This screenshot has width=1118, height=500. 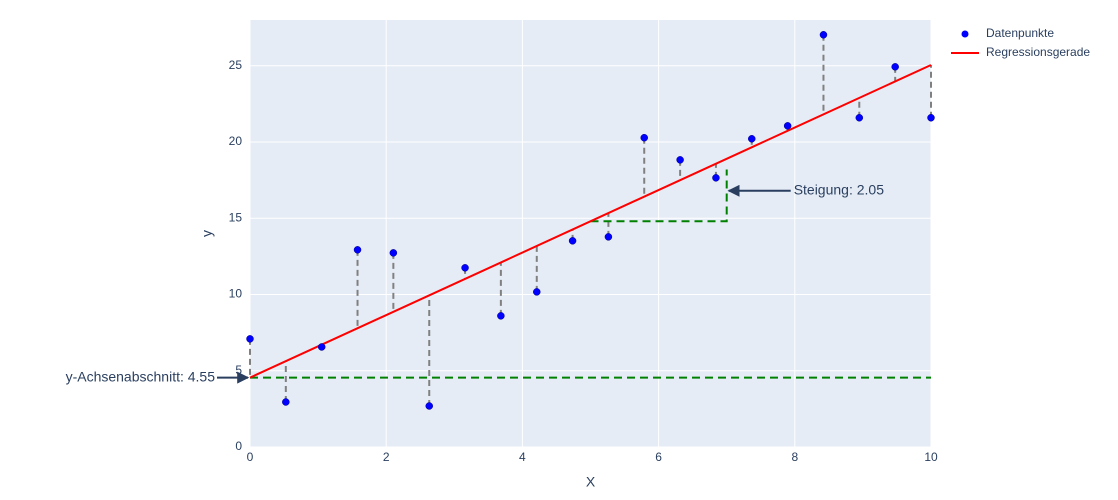 What do you see at coordinates (141, 376) in the screenshot?
I see `annotation-text: y-Achsenabschnitt: 4.55` at bounding box center [141, 376].